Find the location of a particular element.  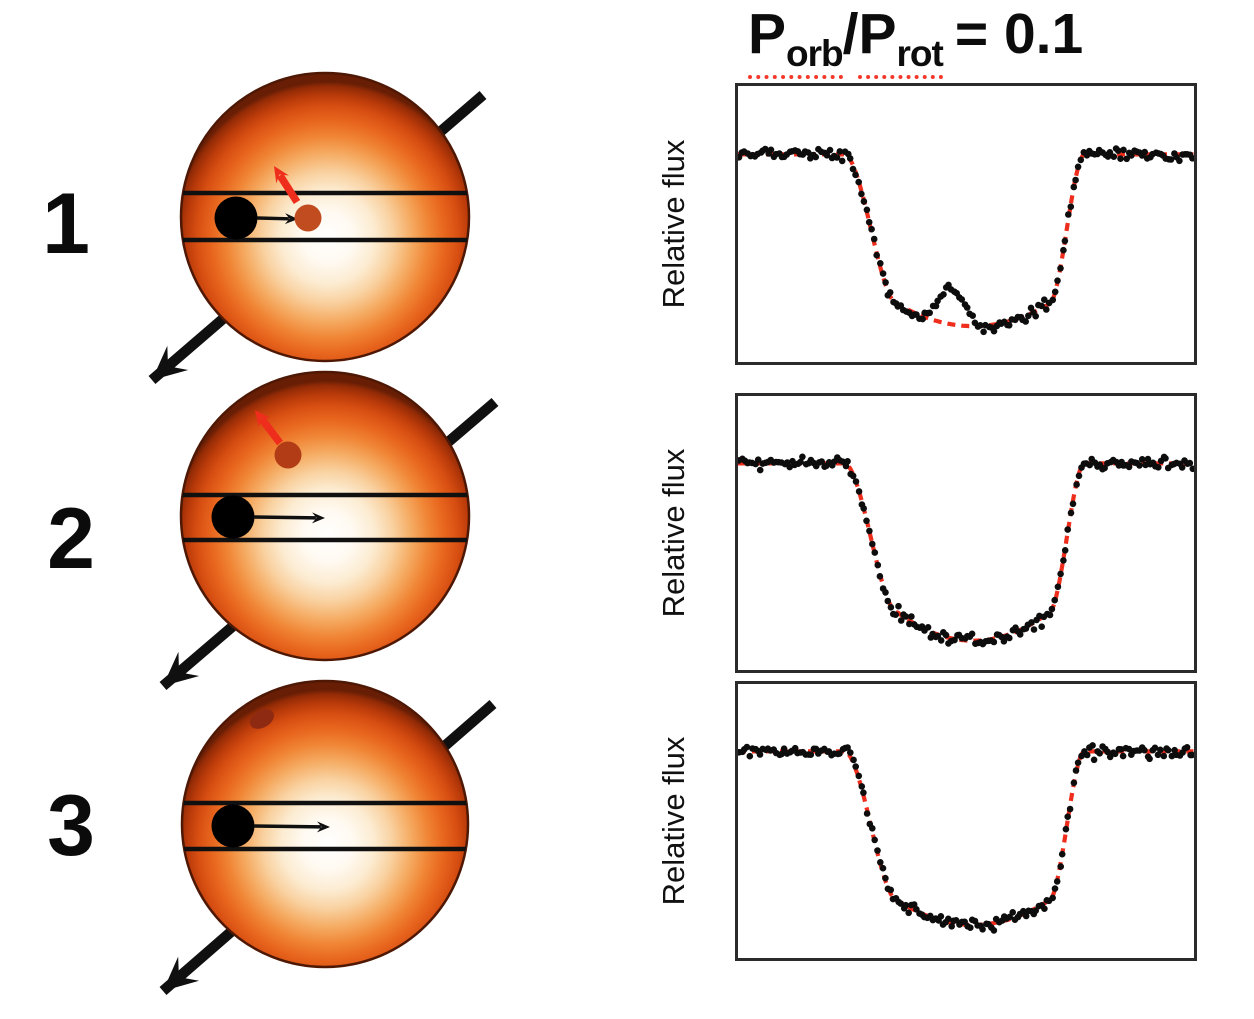

figure-title: Porb/Prot = 0.1 is located at coordinates (915, 42).